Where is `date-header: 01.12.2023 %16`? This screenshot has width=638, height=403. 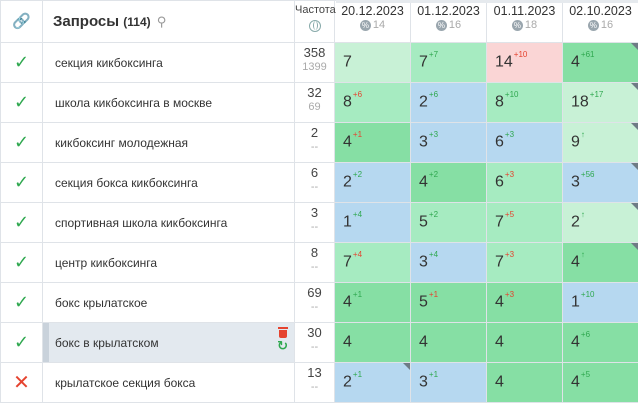
date-header: 01.12.2023 %16 is located at coordinates (449, 22).